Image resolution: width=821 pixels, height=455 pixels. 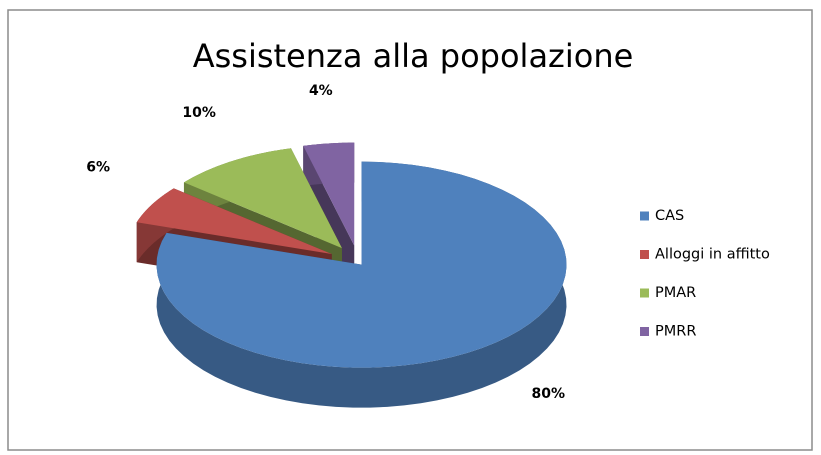 I want to click on chart-title: Assistenza alla popolazione, so click(x=413, y=56).